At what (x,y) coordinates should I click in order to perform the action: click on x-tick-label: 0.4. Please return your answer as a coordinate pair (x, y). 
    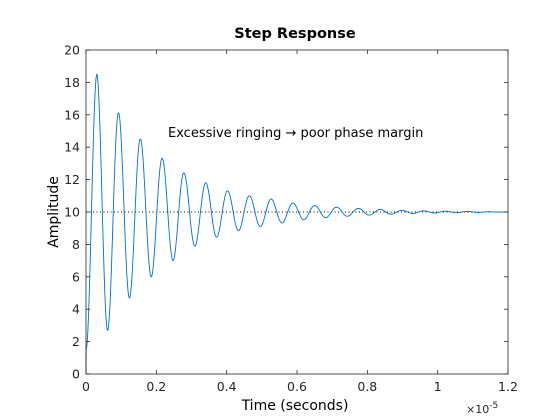
    Looking at the image, I should click on (227, 386).